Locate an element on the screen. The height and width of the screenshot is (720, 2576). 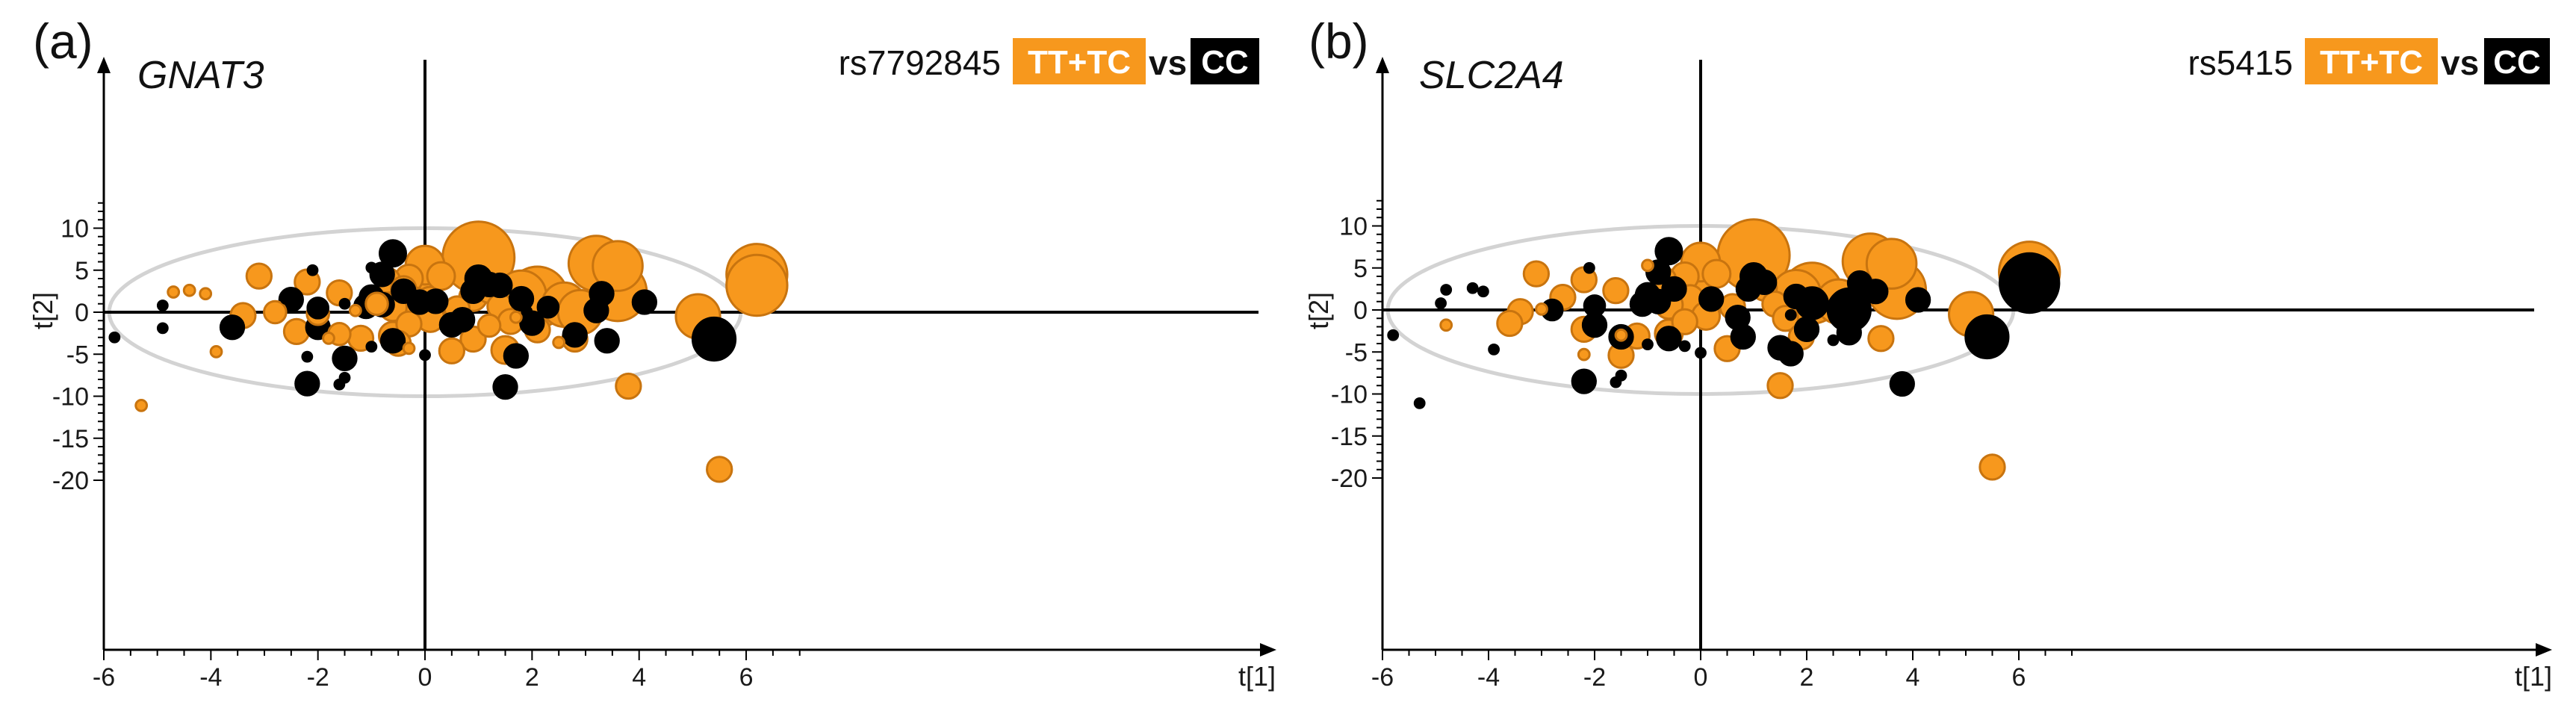
panel-b-cc-badge is located at coordinates (2517, 61).